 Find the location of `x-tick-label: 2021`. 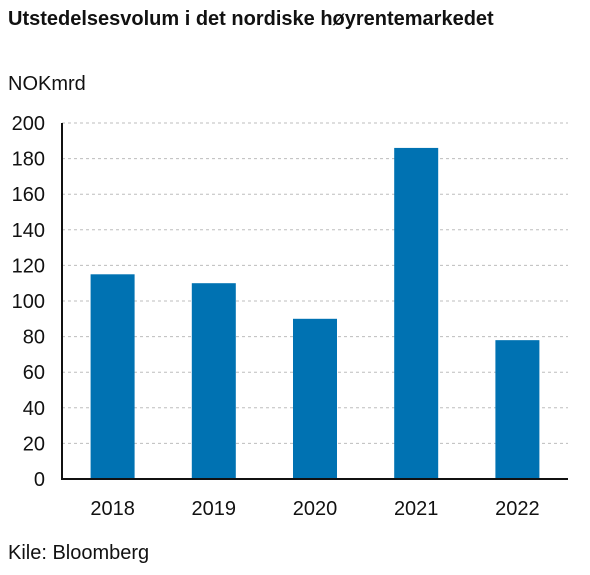

x-tick-label: 2021 is located at coordinates (416, 509).